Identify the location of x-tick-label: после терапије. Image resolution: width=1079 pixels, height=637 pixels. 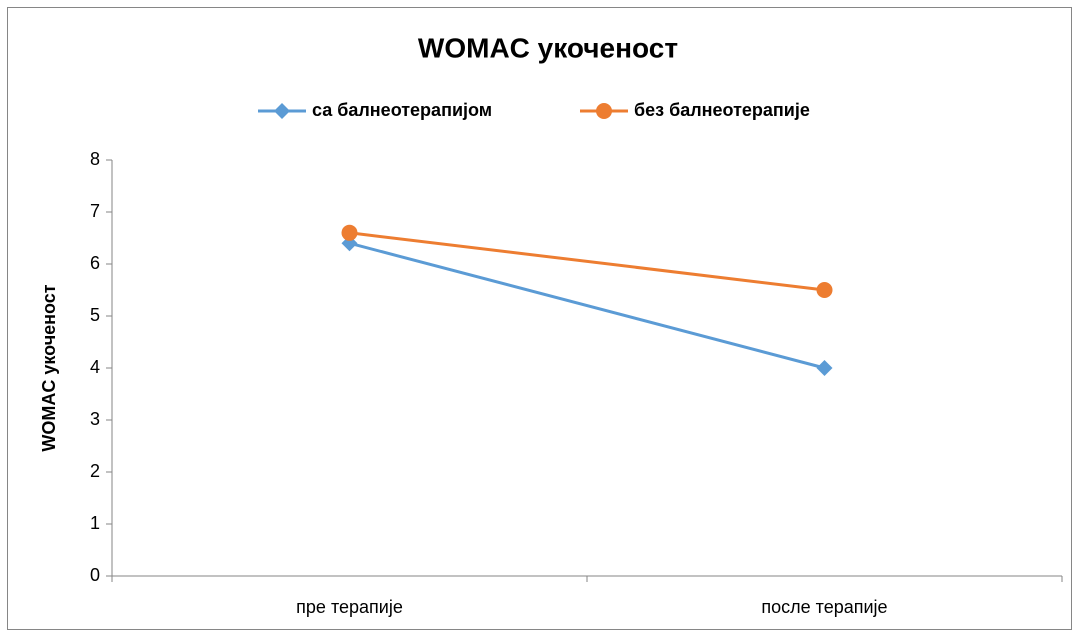
(824, 607).